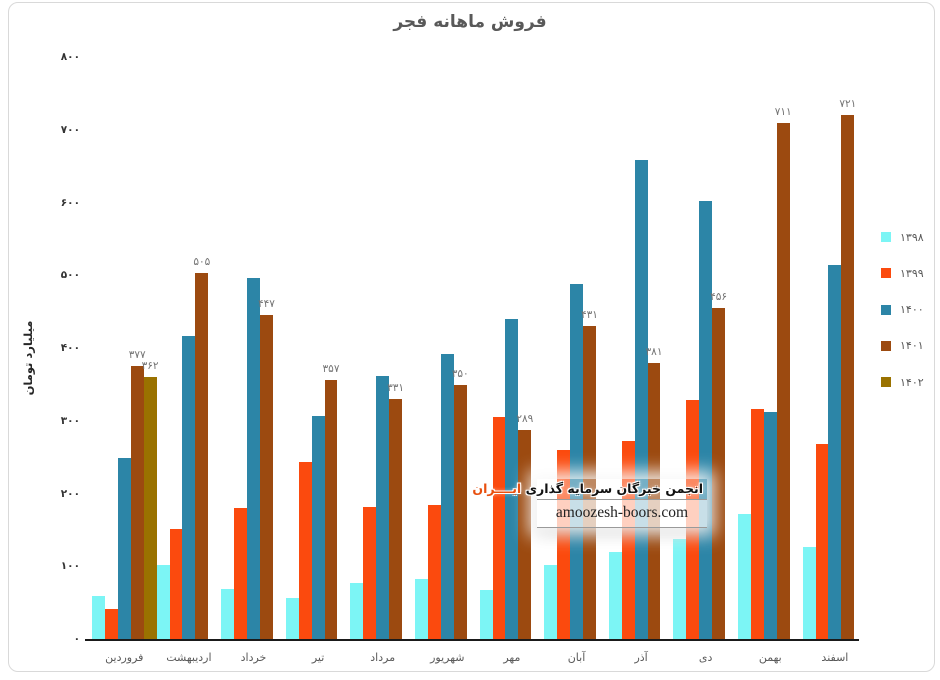 The width and height of the screenshot is (940, 680). I want to click on bar-value-label: ۳۷۷, so click(137, 354).